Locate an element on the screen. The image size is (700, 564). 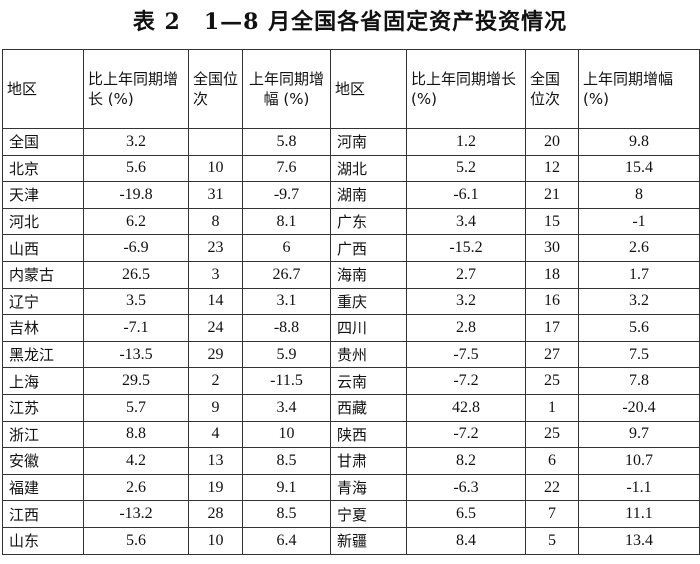
table-row: 北京 5.6 10 7.6 湖北 5.2 12 15.4 is located at coordinates (351, 168).